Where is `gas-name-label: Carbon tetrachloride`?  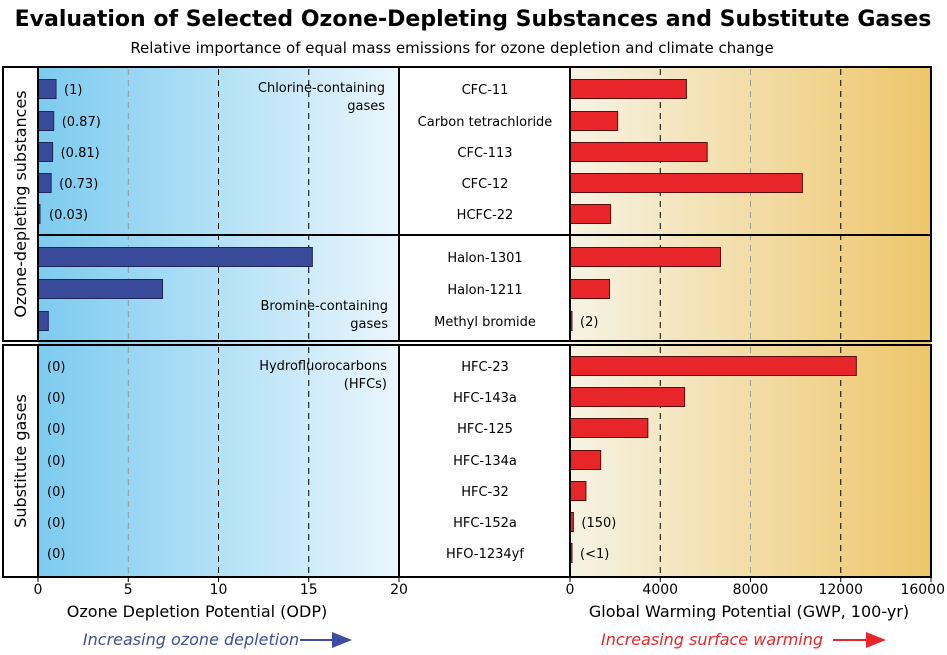
gas-name-label: Carbon tetrachloride is located at coordinates (485, 122).